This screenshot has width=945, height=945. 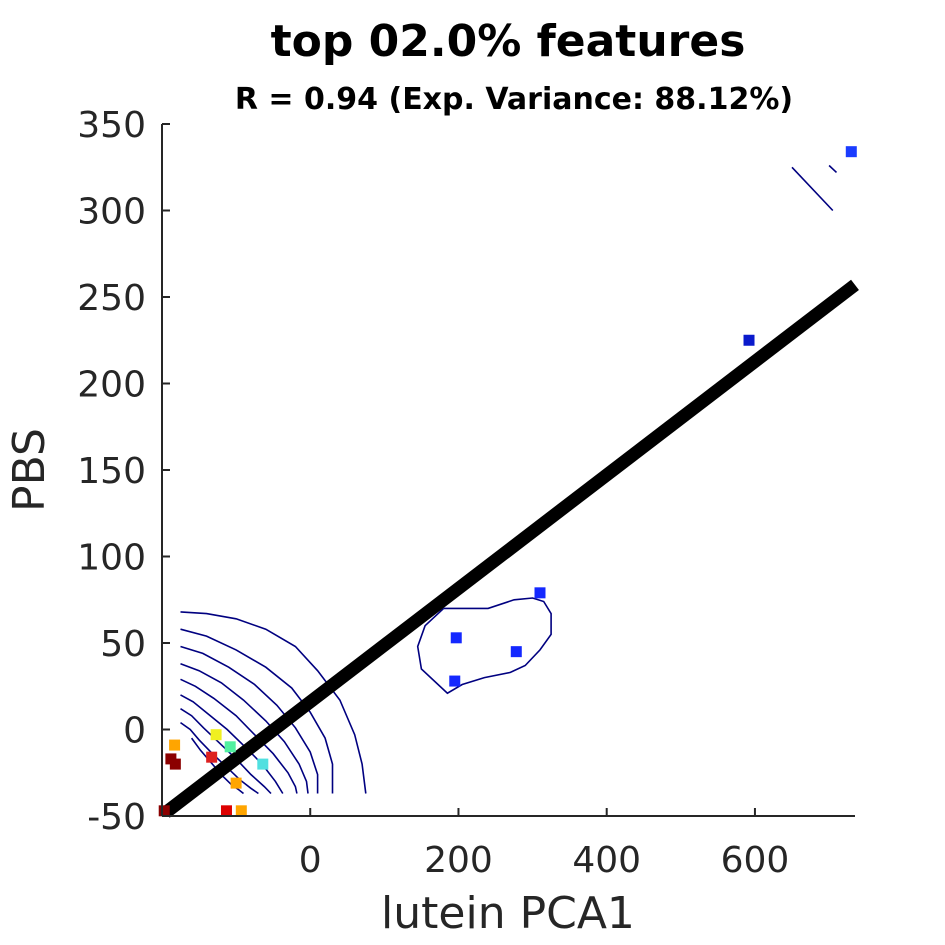 What do you see at coordinates (755, 860) in the screenshot?
I see `x-tick-label: 600` at bounding box center [755, 860].